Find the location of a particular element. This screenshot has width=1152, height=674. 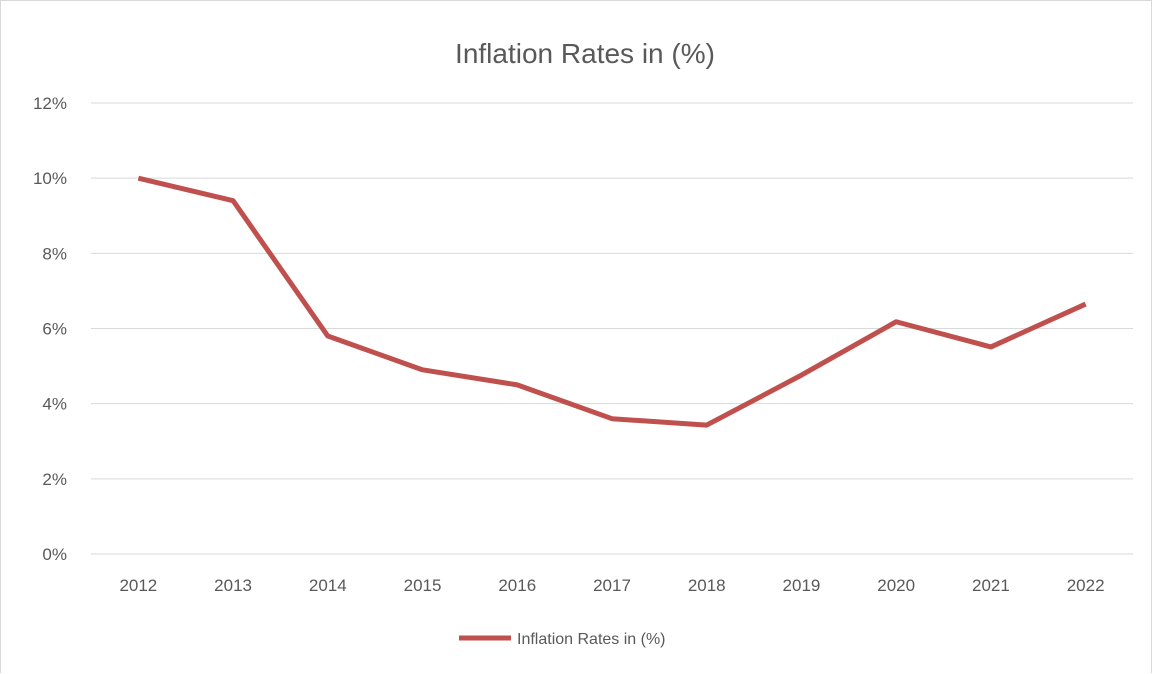

x-tick-label: 2017 is located at coordinates (612, 585).